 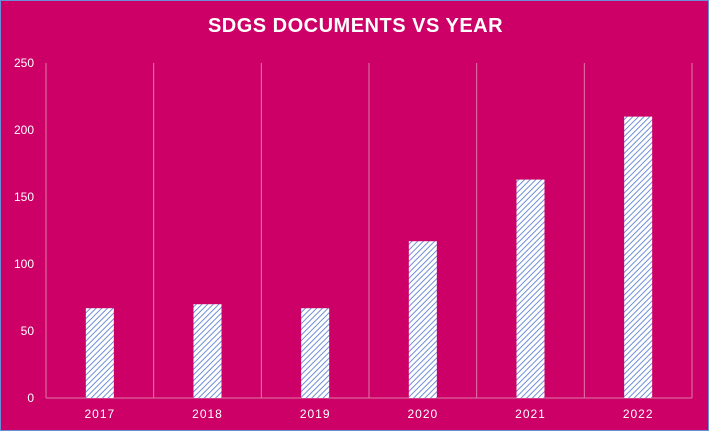 What do you see at coordinates (530, 288) in the screenshot?
I see `bar-2021` at bounding box center [530, 288].